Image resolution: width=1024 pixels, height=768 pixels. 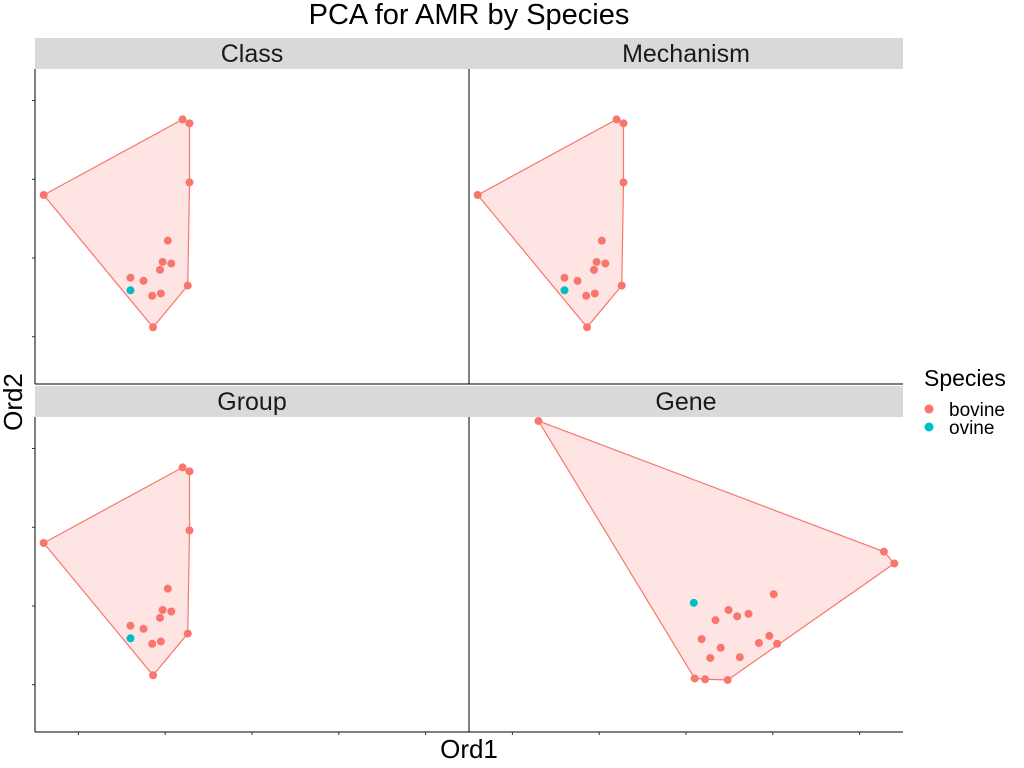 What do you see at coordinates (116, 223) in the screenshot?
I see `hull-class` at bounding box center [116, 223].